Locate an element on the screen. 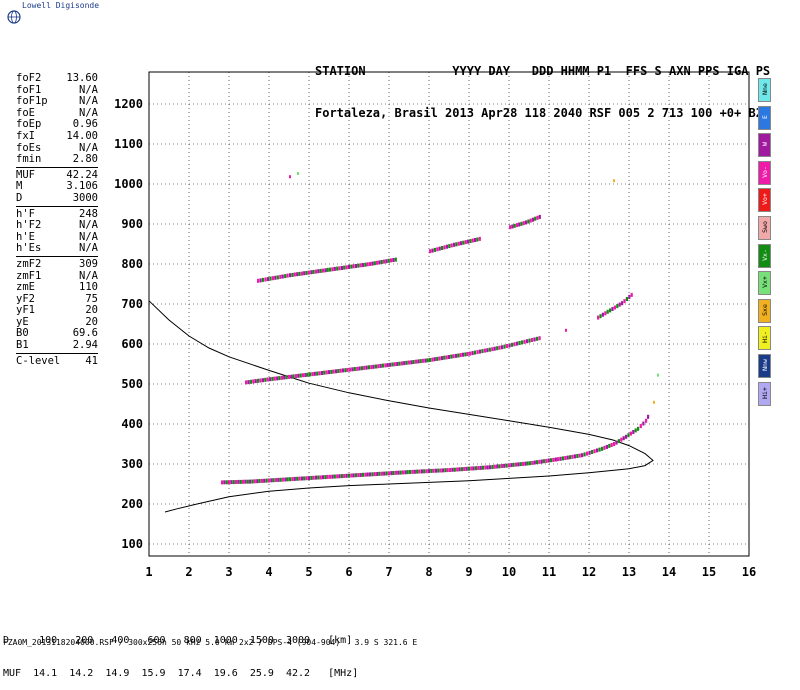 The image size is (800, 690). param-value: 75 is located at coordinates (91, 298).